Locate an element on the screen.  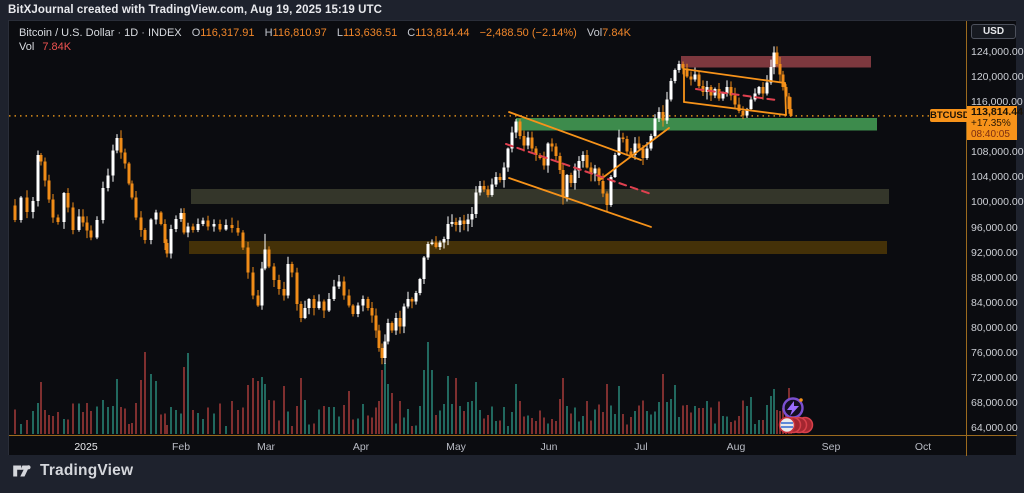
price-axis-tick: 120,000.00 is located at coordinates (997, 77).